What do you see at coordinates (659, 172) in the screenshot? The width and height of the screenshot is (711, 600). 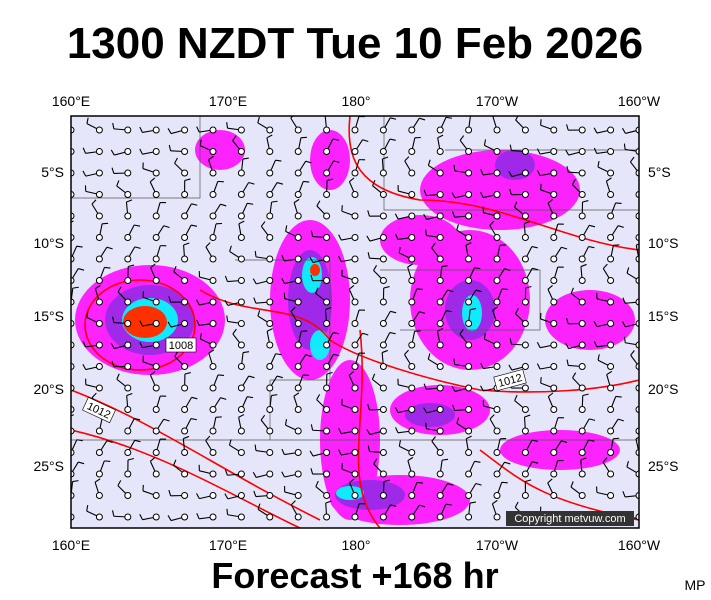 I see `right-axis-label: 5°S` at bounding box center [659, 172].